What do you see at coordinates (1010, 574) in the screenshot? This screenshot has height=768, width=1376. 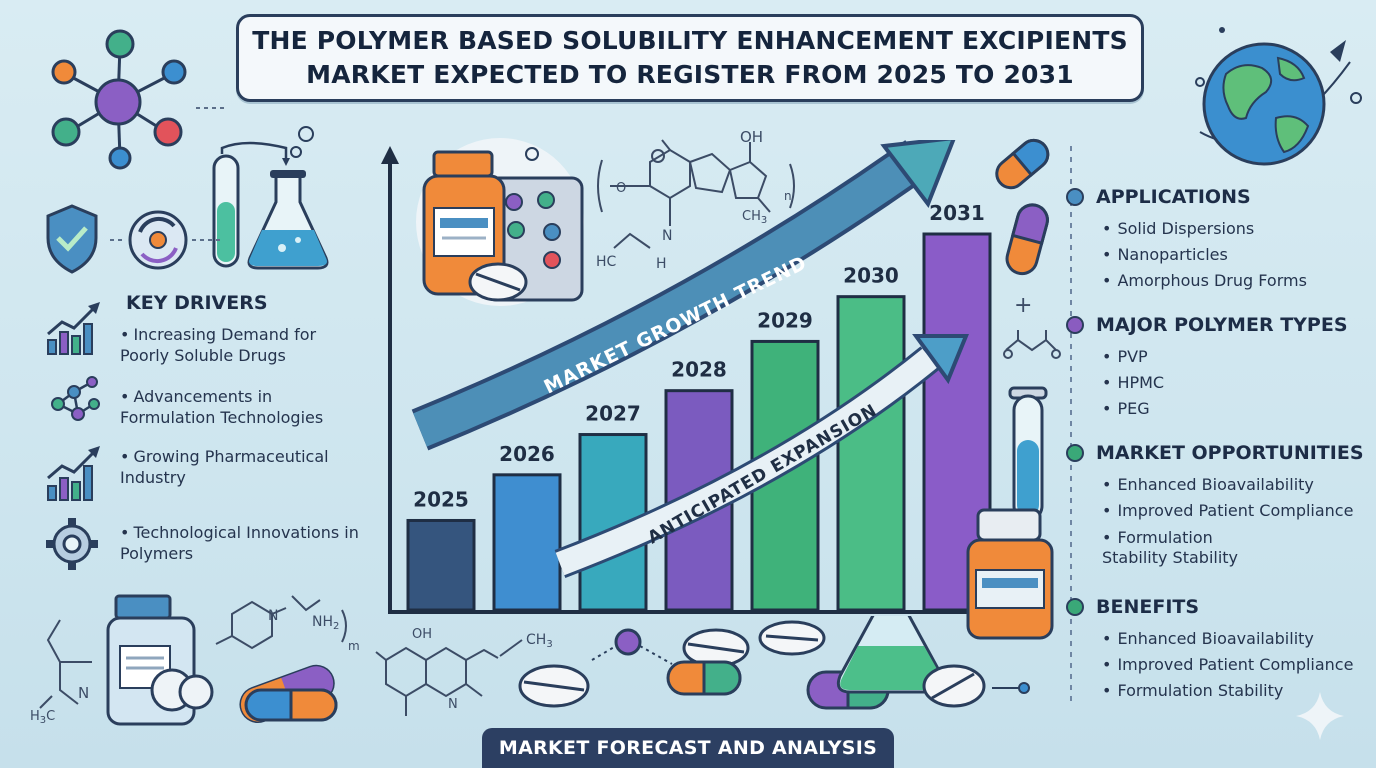 I see `orange-bottle-decoration` at bounding box center [1010, 574].